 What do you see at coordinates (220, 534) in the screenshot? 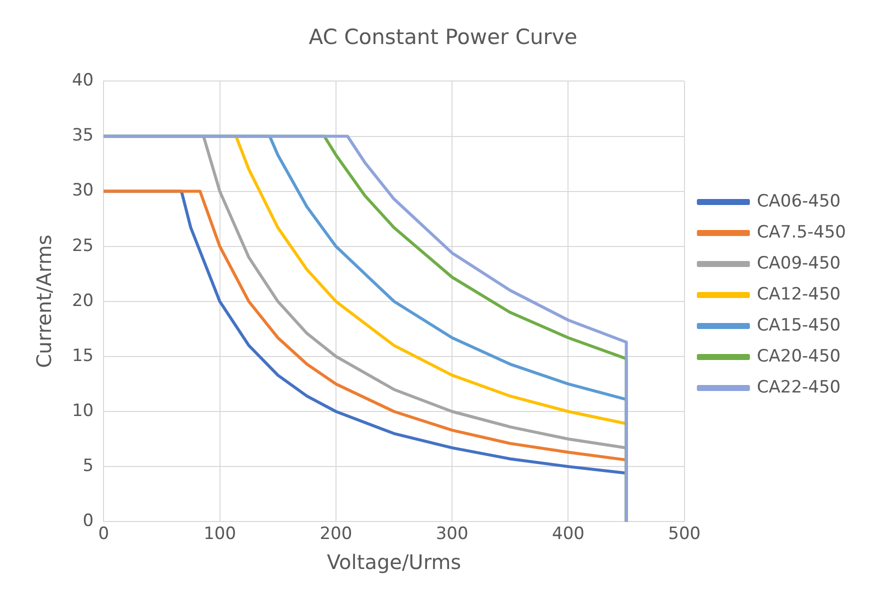
I see `x-tick-label: 100` at bounding box center [220, 534].